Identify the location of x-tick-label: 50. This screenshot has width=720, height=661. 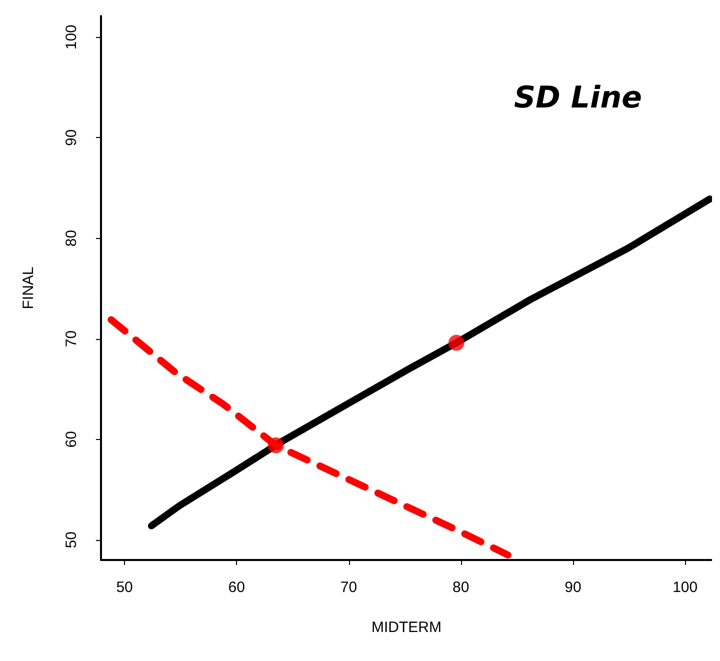
(124, 587).